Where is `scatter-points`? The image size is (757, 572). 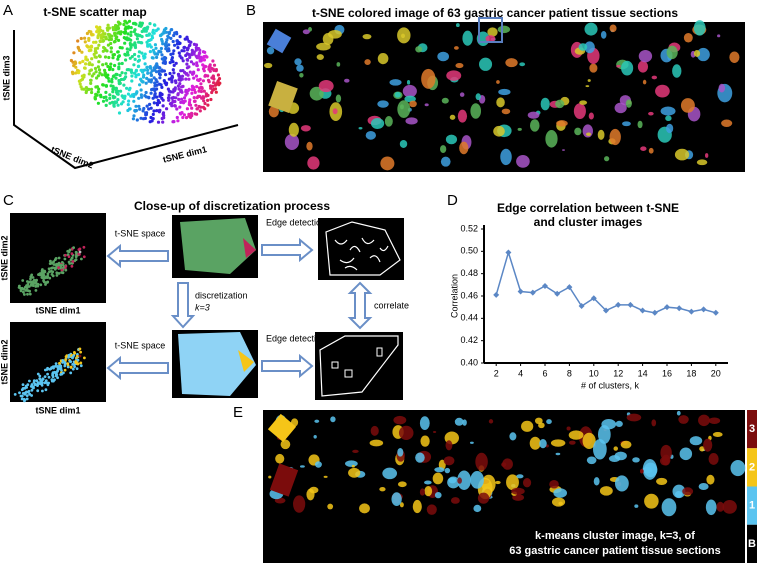 scatter-points is located at coordinates (49, 375).